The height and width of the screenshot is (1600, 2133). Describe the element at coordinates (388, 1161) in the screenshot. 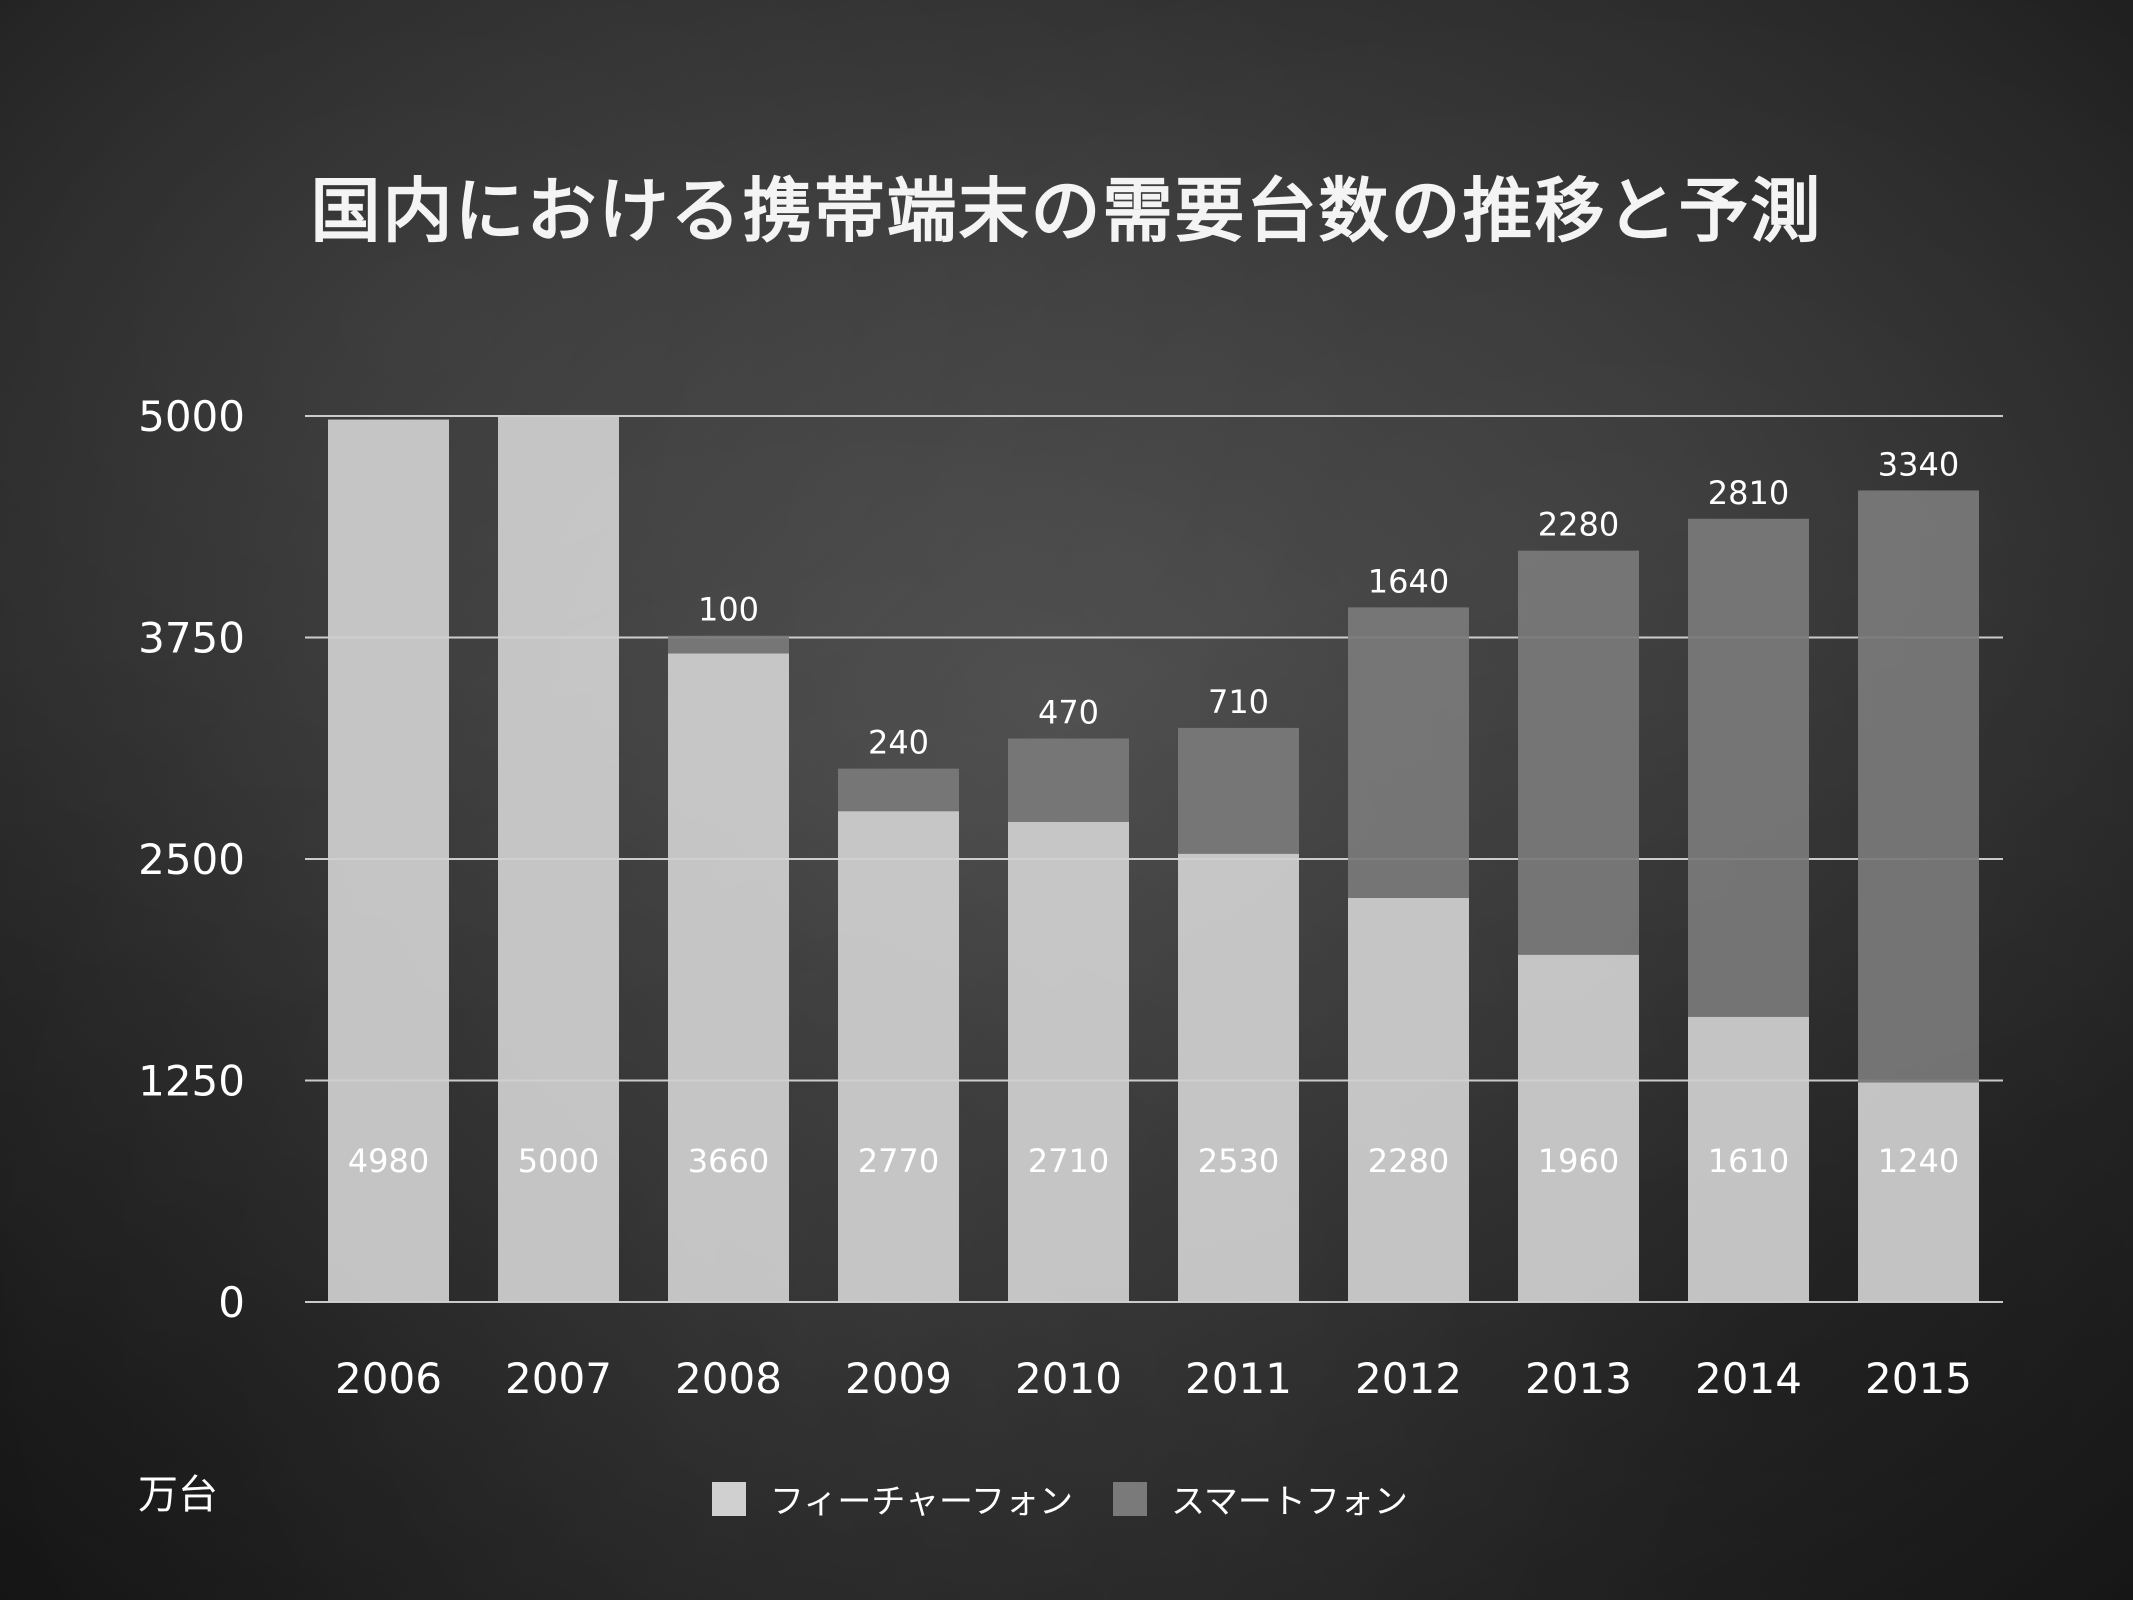

I see `data-label-feature-phone-2006: 4980` at that location.